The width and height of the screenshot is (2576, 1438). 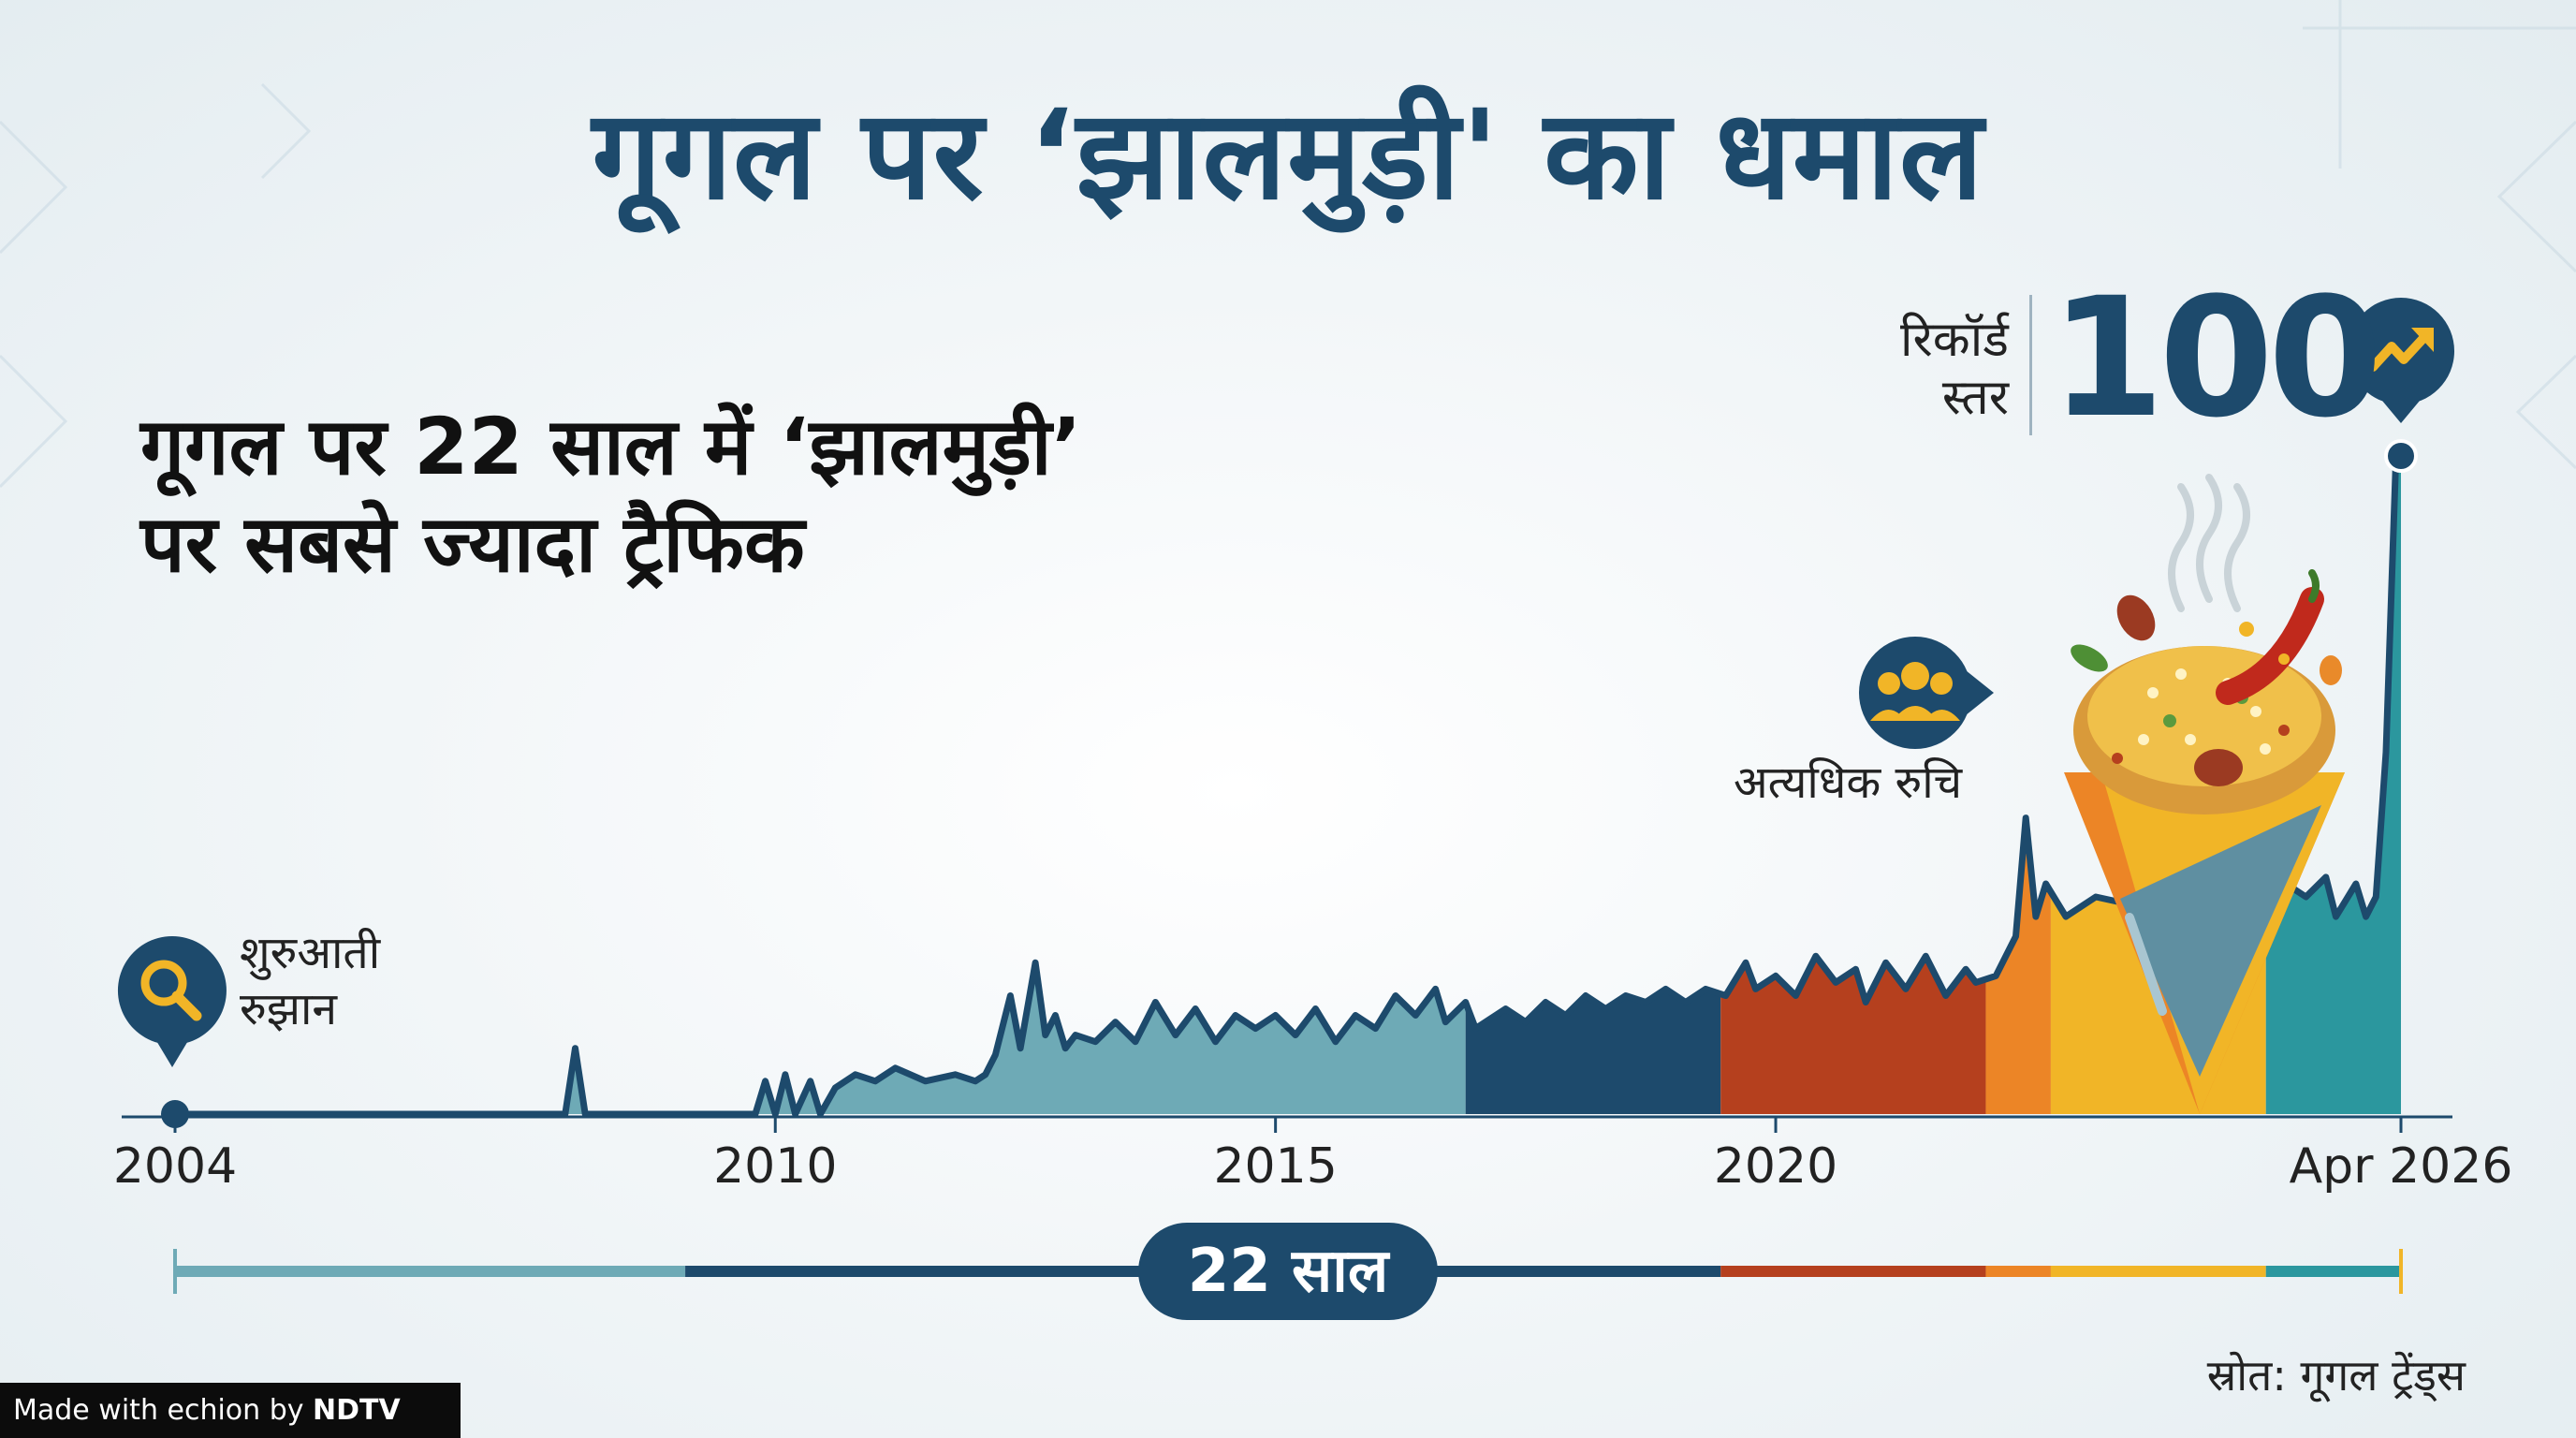 What do you see at coordinates (2030, 365) in the screenshot?
I see `record-divider` at bounding box center [2030, 365].